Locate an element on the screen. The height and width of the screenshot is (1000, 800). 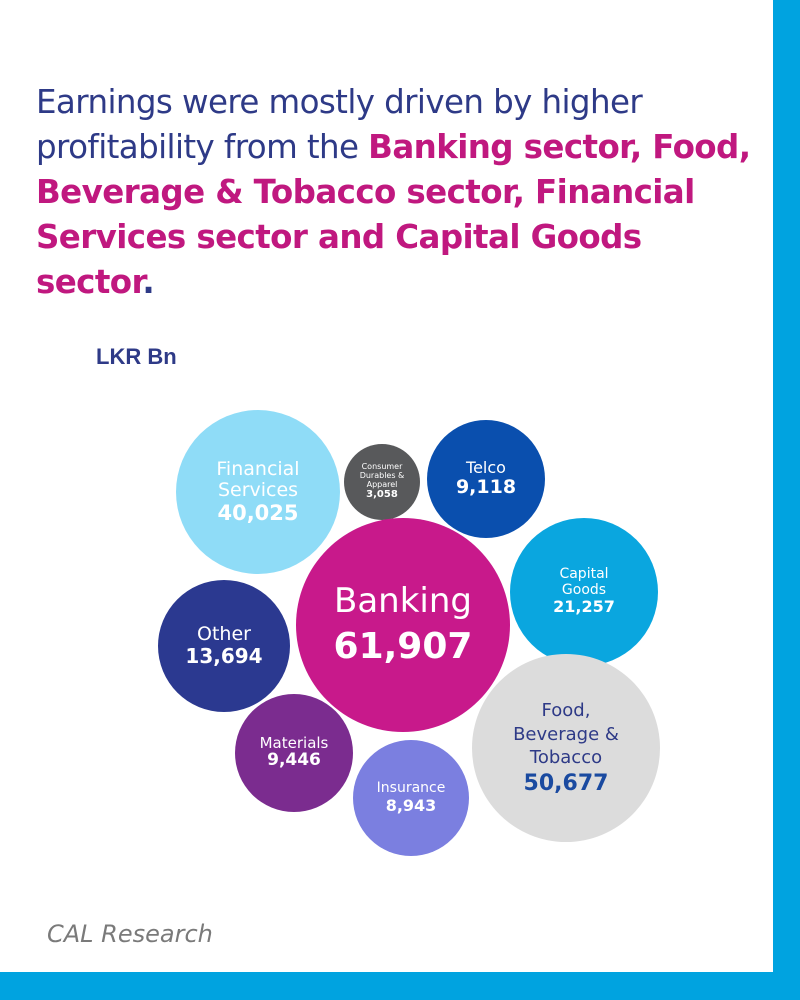
bubble-value: 3,058 is located at coordinates (382, 495).